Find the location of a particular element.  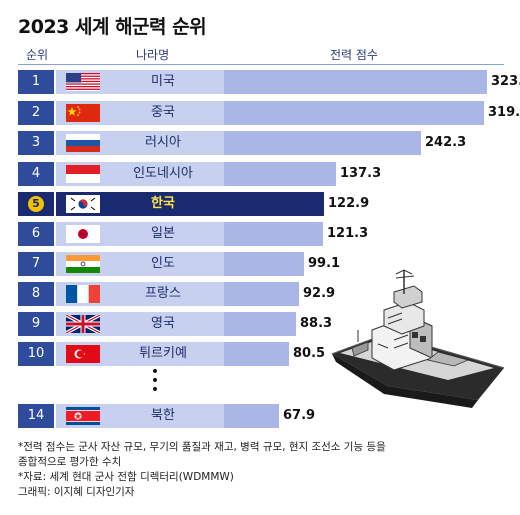

country-name: 프랑스 is located at coordinates (163, 293).